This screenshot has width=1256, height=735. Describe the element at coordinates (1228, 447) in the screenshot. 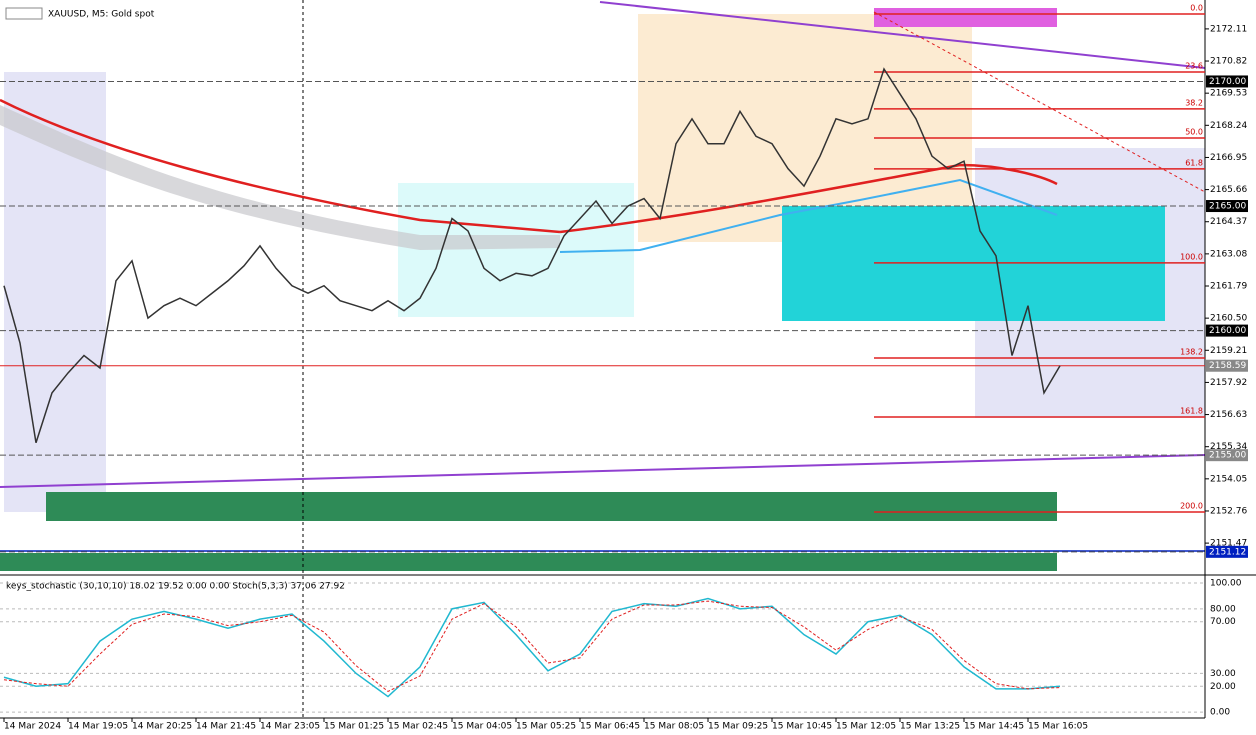

I see `y-tick-label: 2155.34` at that location.